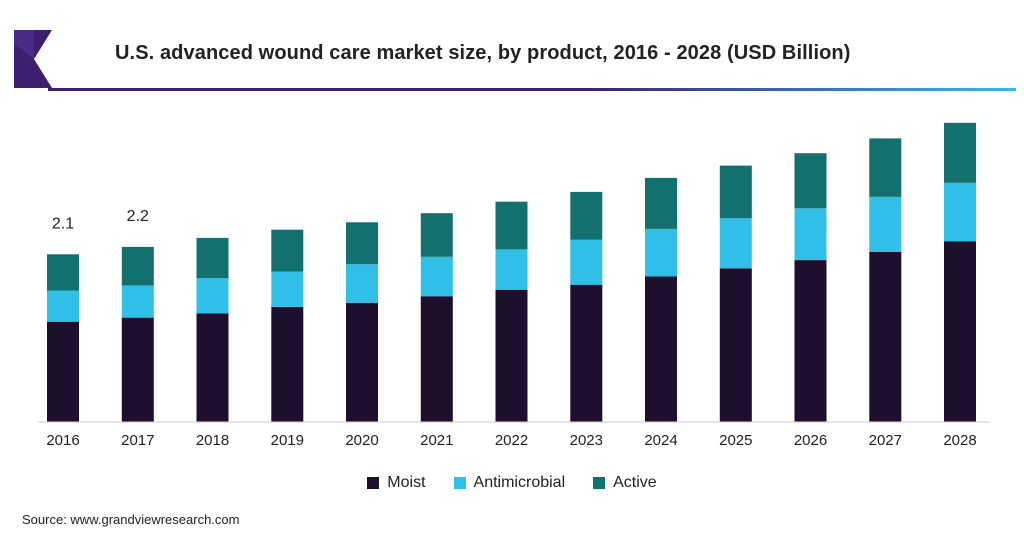  I want to click on data-label-2017: 2.2, so click(138, 216).